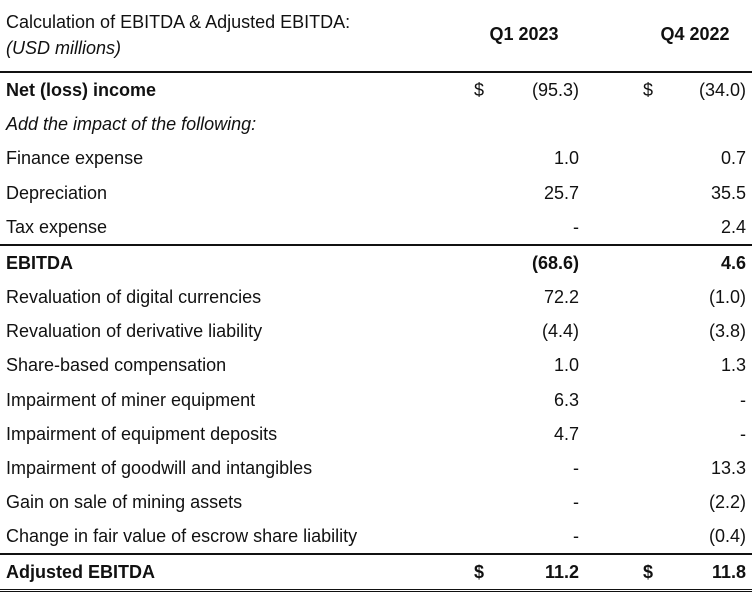 This screenshot has height=592, width=754. I want to click on row-label: Net (loss) income, so click(81, 90).